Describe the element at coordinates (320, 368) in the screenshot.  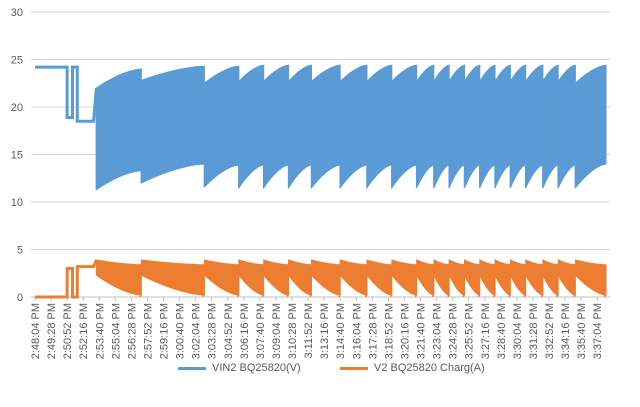
I see `legend: VIN2 BQ25820(V) V2 BQ25820 Charg(A)` at that location.